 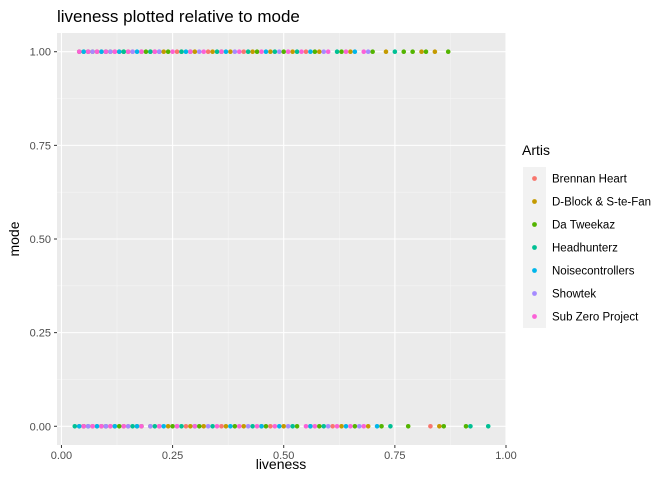 What do you see at coordinates (40, 146) in the screenshot?
I see `y-tick-label: 0.75` at bounding box center [40, 146].